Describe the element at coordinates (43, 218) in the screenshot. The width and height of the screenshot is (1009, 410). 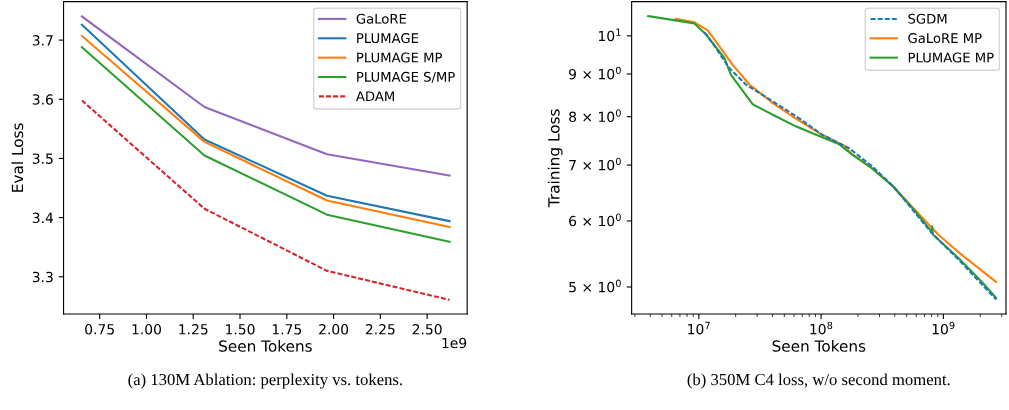
I see `y-tick-label: 3.4` at that location.